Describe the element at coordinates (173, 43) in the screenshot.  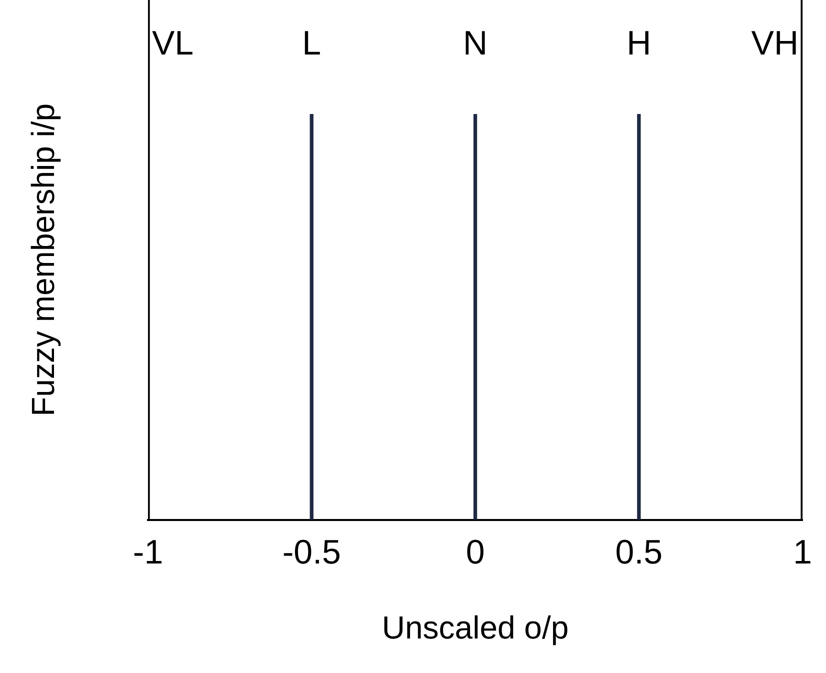
I see `series-label: VL` at that location.